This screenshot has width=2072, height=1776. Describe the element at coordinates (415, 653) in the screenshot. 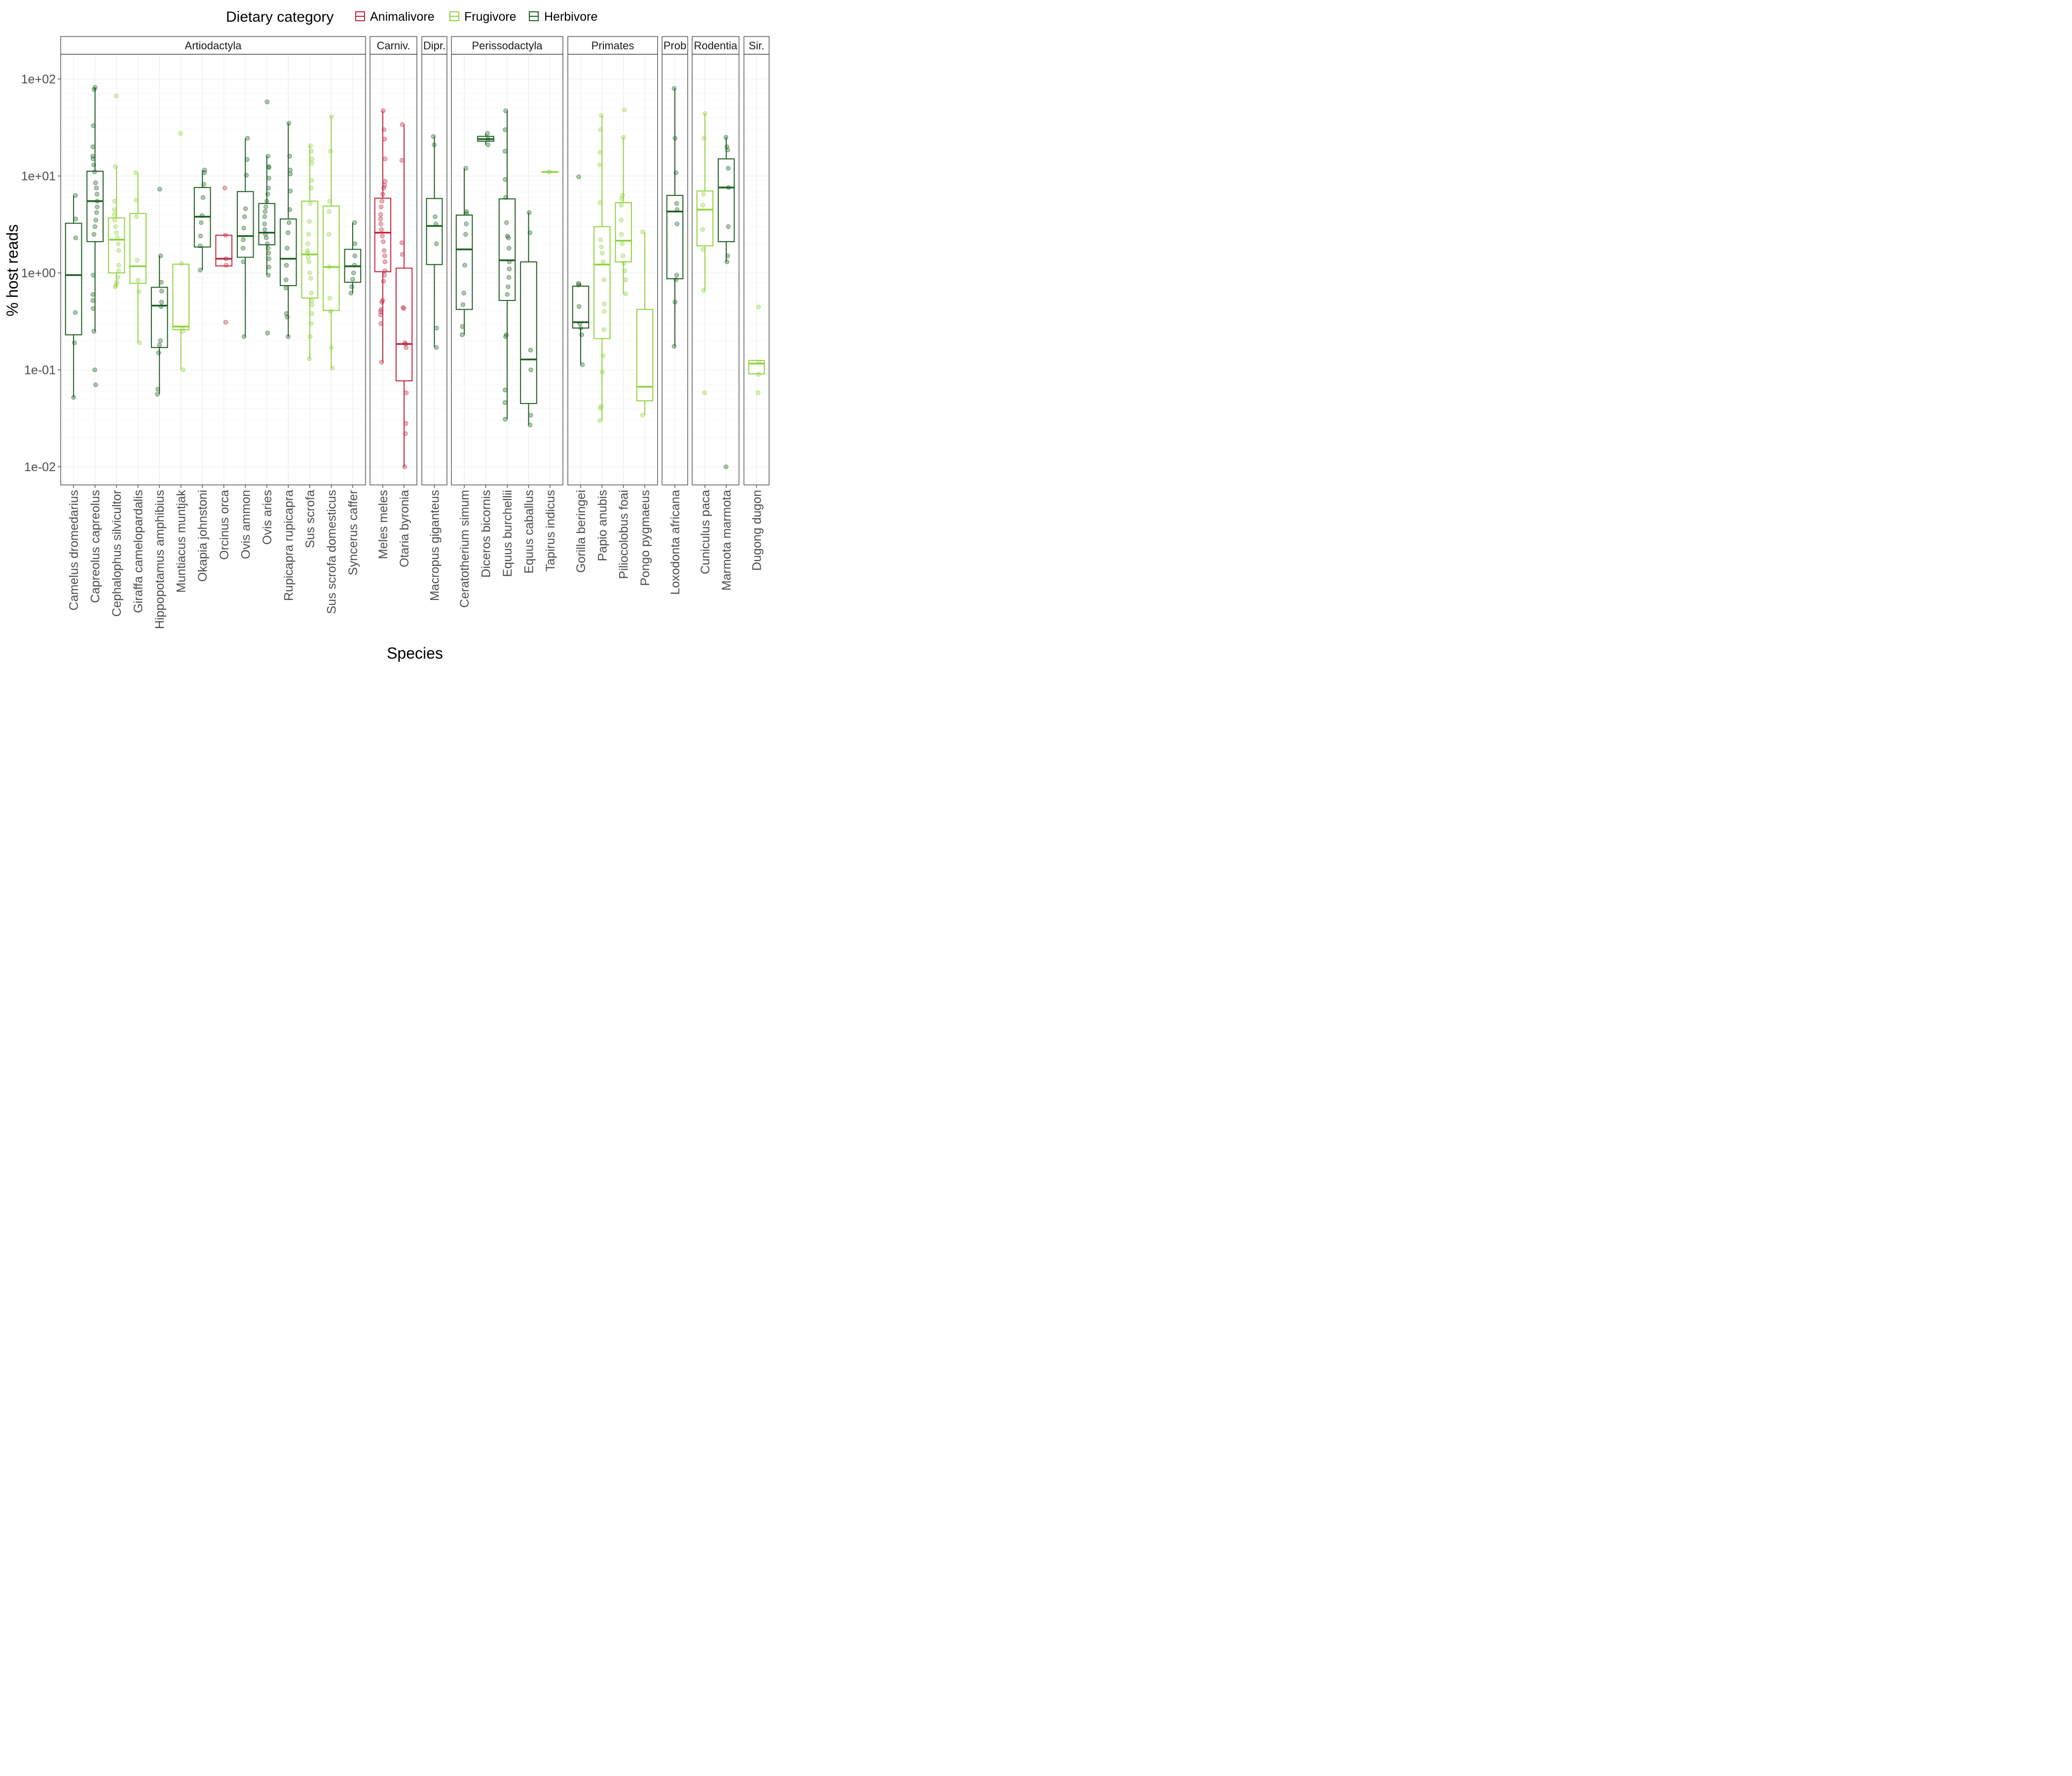

I see `x-axis-title: Species` at that location.